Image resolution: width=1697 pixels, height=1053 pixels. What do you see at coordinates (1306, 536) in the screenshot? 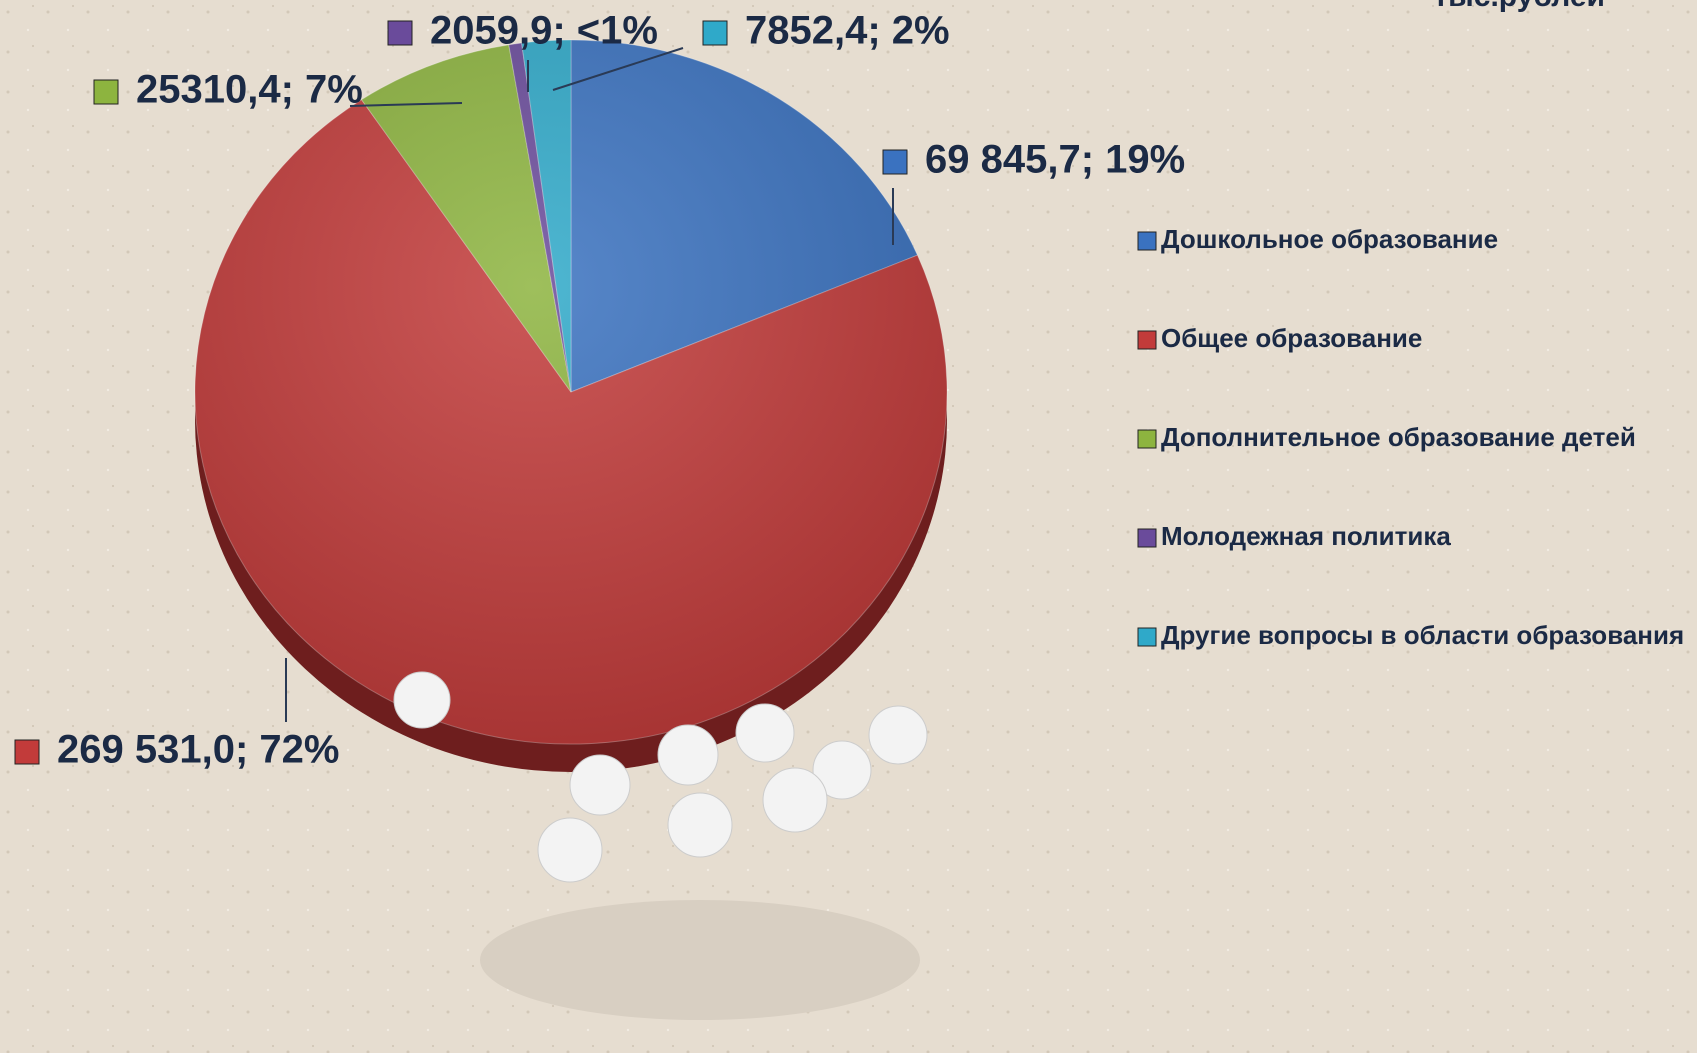
I see `legend-label: Молодежная политика` at bounding box center [1306, 536].